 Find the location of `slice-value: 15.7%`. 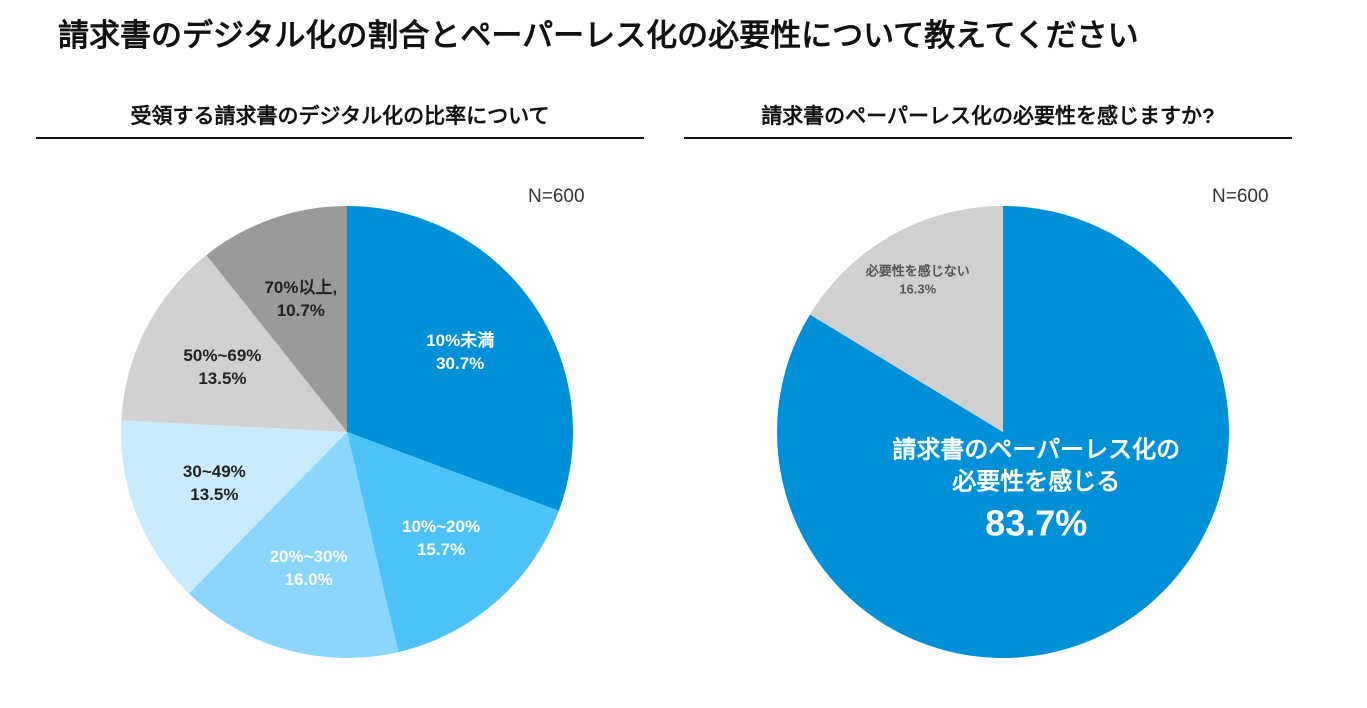

slice-value: 15.7% is located at coordinates (441, 549).